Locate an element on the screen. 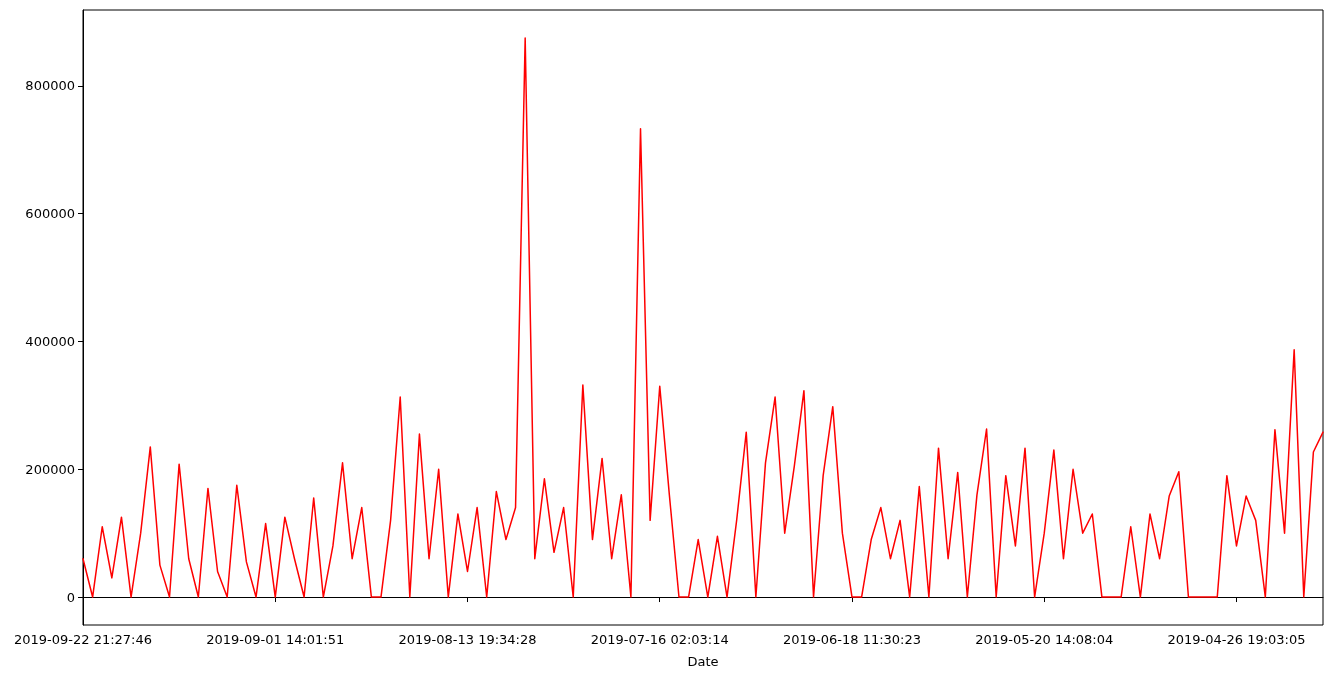 The image size is (1333, 679). x-tick-label: 2019-08-13 19:34:28 is located at coordinates (467, 639).